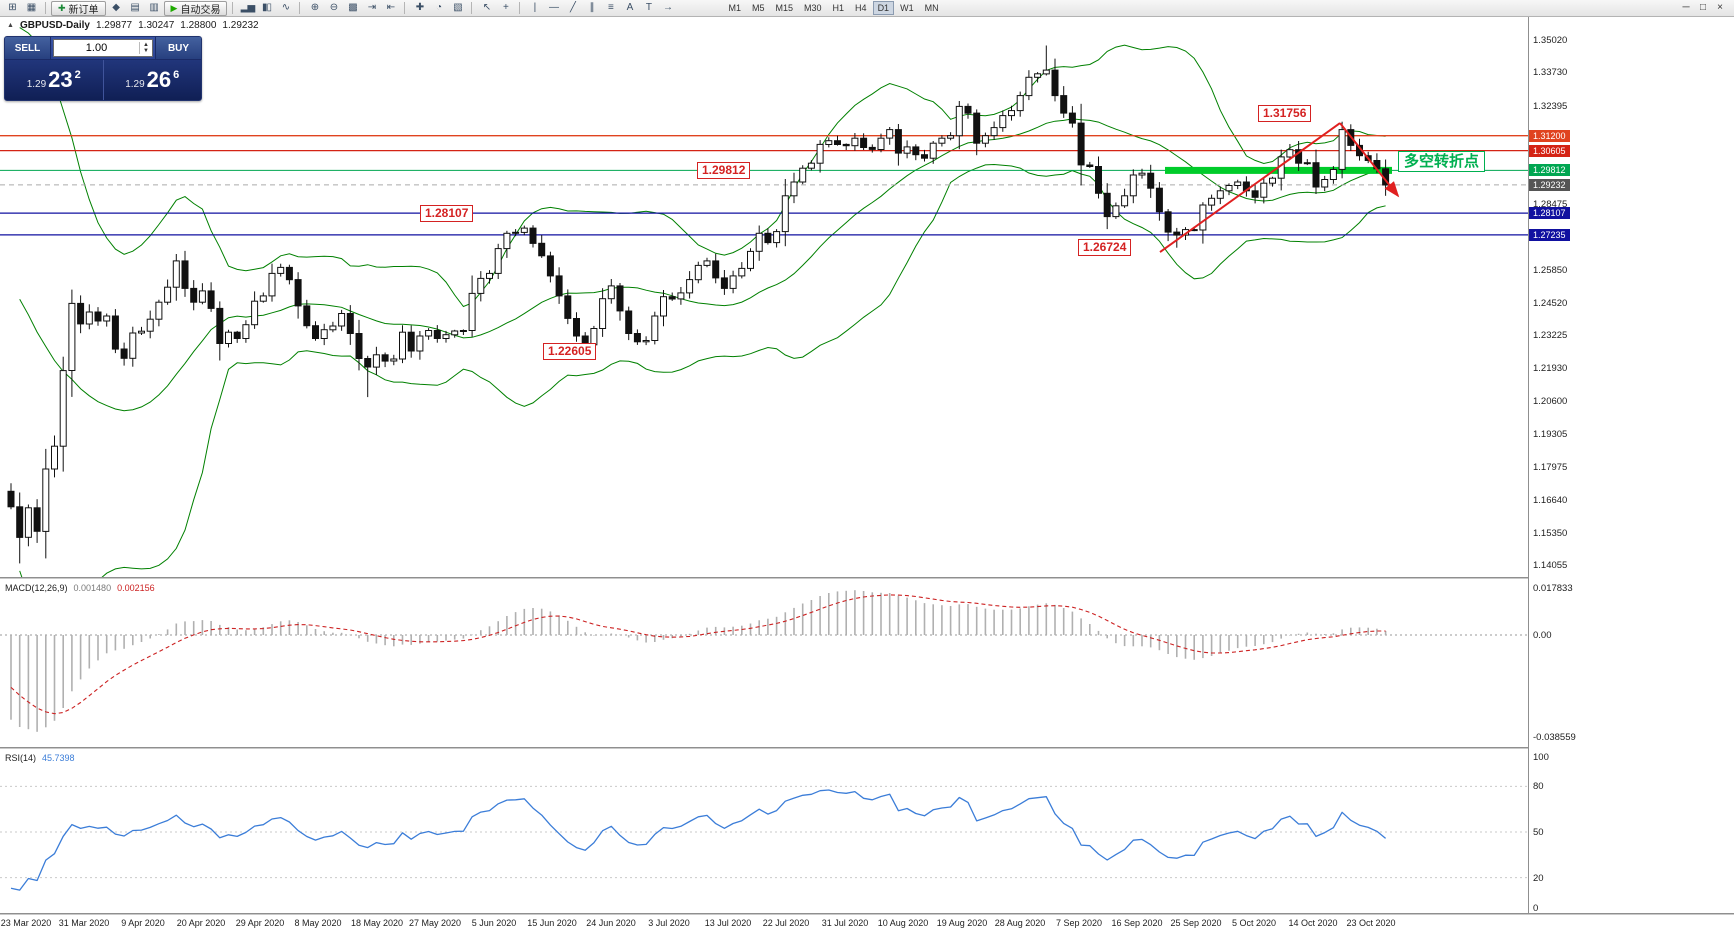 The width and height of the screenshot is (1734, 940). I want to click on macd-signal-line, so click(698, 654).